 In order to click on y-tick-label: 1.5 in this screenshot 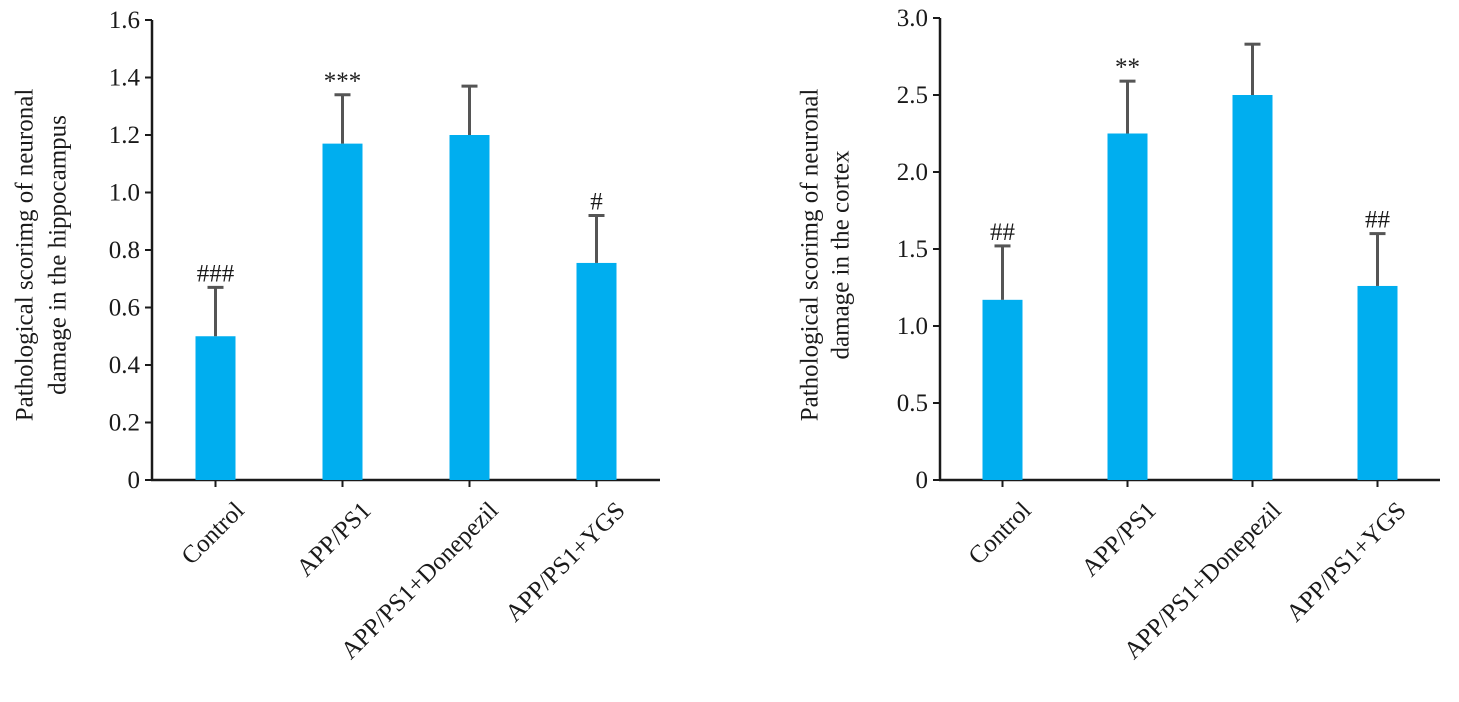, I will do `click(912, 249)`.